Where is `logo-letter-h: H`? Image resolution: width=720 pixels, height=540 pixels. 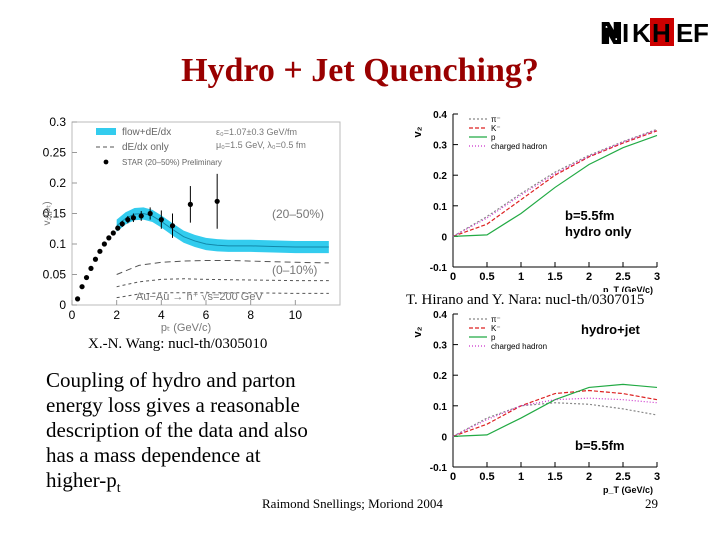
logo-letter-h: H is located at coordinates (661, 33).